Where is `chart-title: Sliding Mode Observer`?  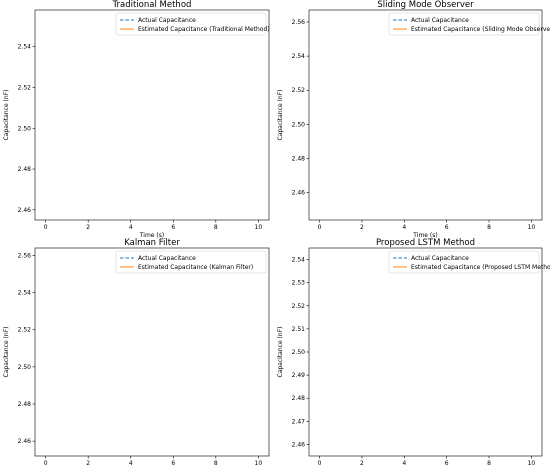
chart-title: Sliding Mode Observer is located at coordinates (425, 5).